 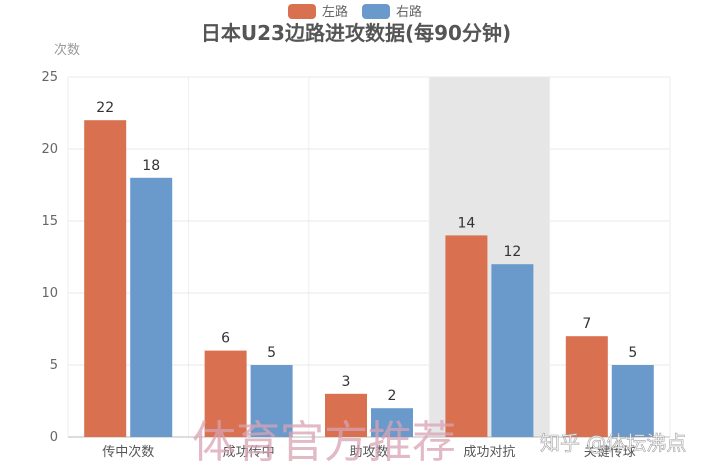 I want to click on legend-swatch-right, so click(x=376, y=11).